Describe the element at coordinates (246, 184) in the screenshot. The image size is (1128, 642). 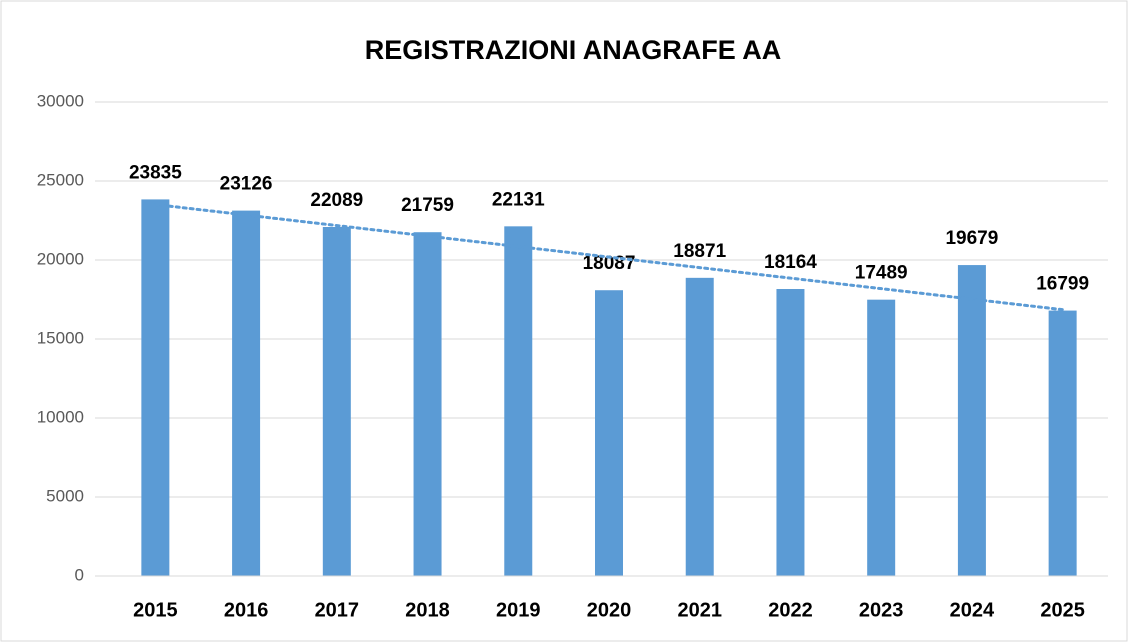
I see `data-label: 23126` at that location.